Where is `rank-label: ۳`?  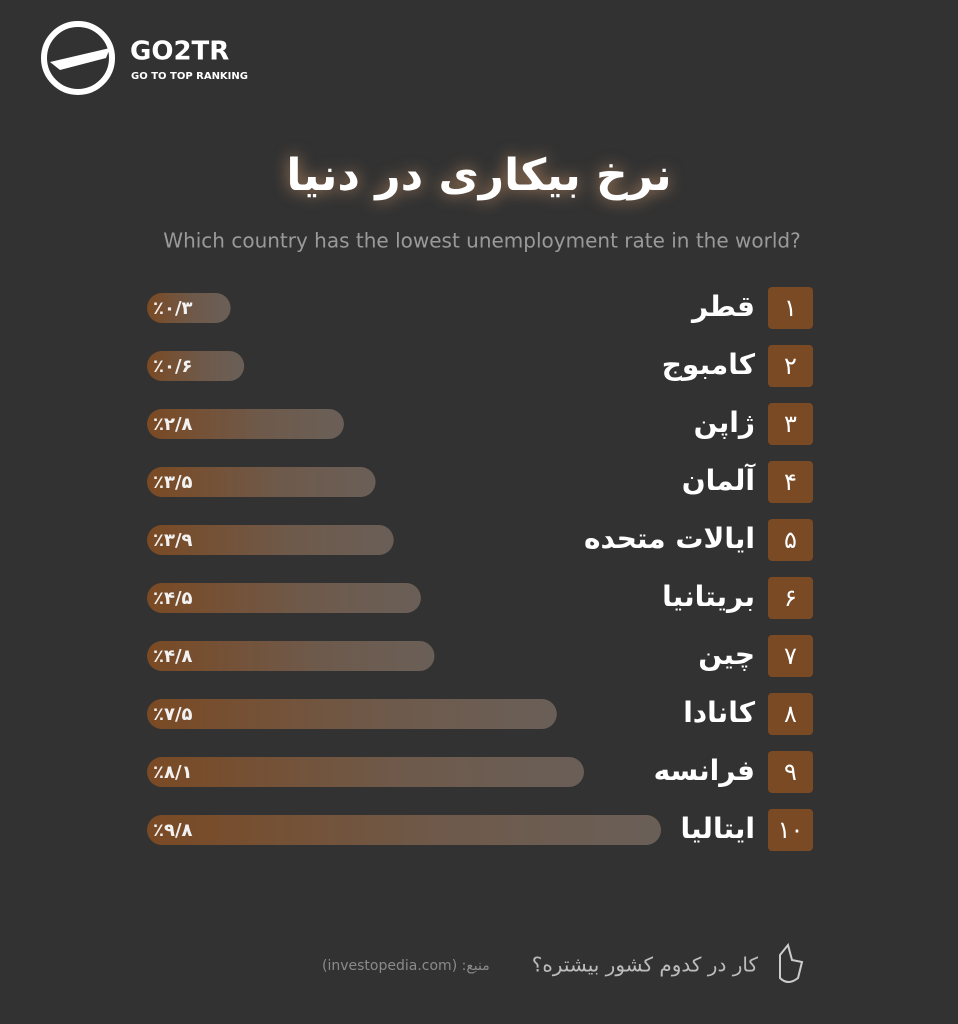
rank-label: ۳ is located at coordinates (790, 424).